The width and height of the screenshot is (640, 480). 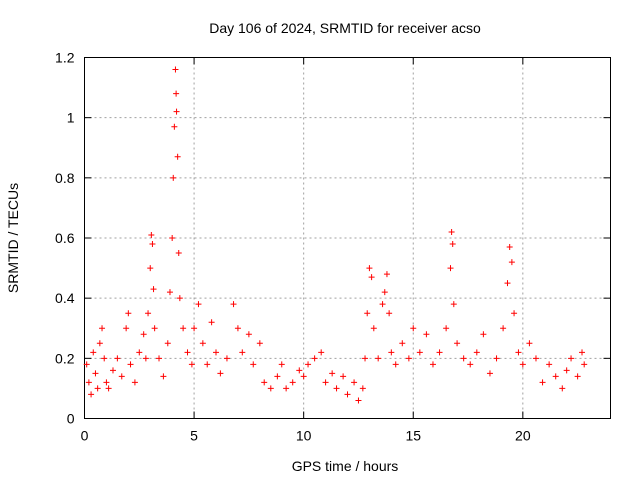 What do you see at coordinates (65, 298) in the screenshot?
I see `y-tick-label: 0.4` at bounding box center [65, 298].